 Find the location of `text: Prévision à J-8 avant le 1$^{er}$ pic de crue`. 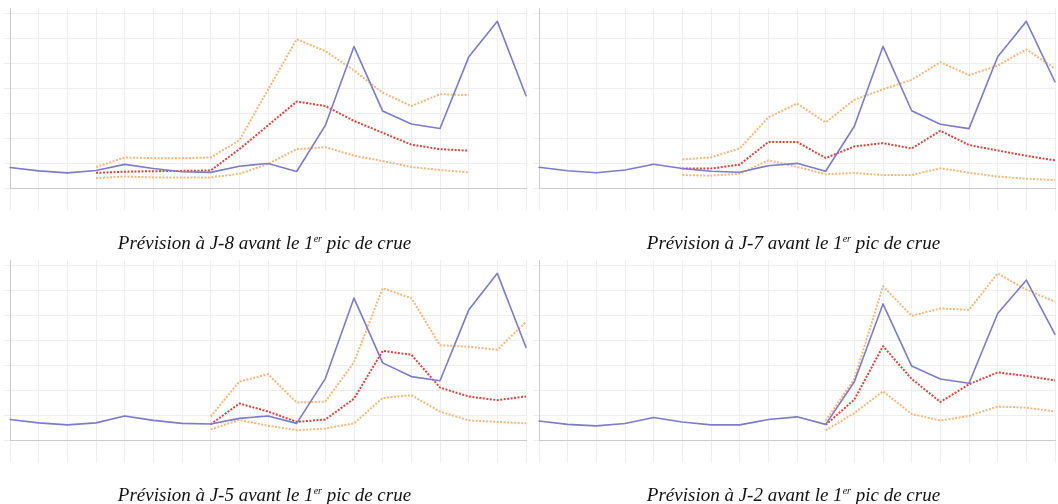

text: Prévision à J-8 avant le 1$^{er}$ pic de crue is located at coordinates (264, 242).